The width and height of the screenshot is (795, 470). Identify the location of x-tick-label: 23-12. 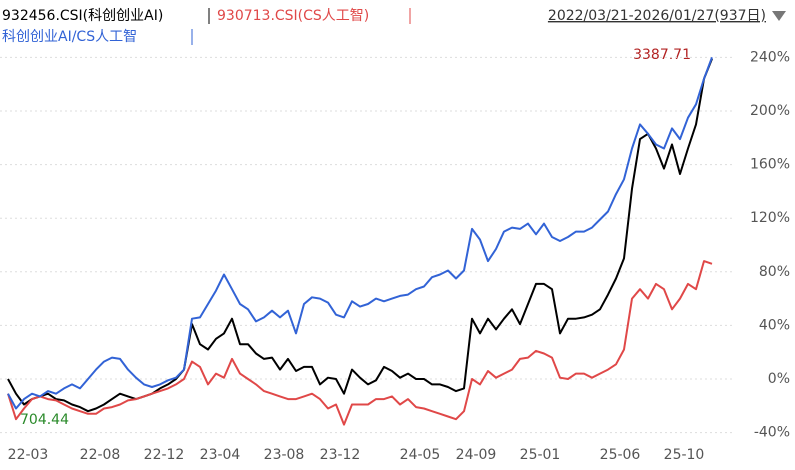
(340, 455).